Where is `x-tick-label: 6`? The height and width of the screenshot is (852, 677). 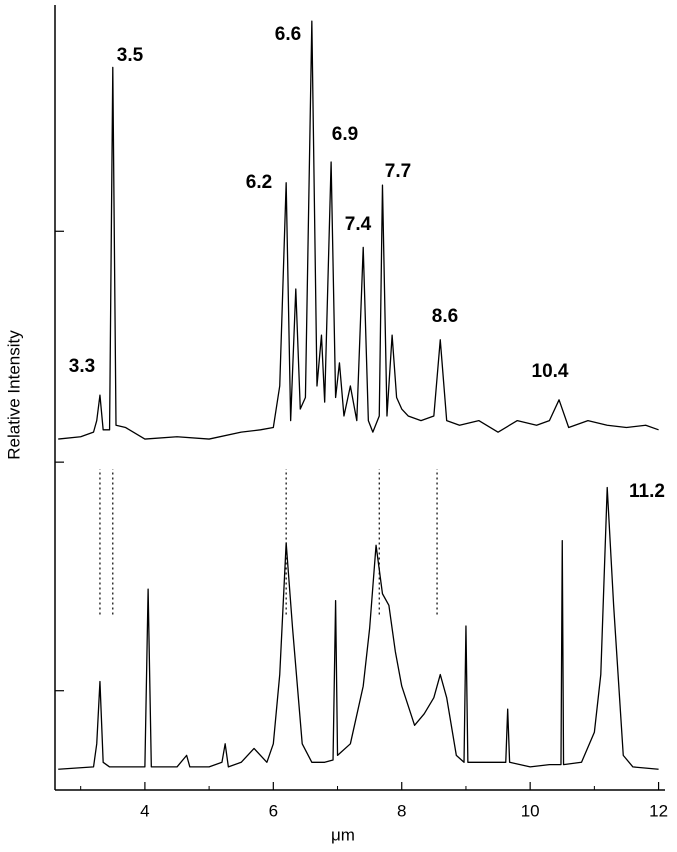
x-tick-label: 6 is located at coordinates (273, 810).